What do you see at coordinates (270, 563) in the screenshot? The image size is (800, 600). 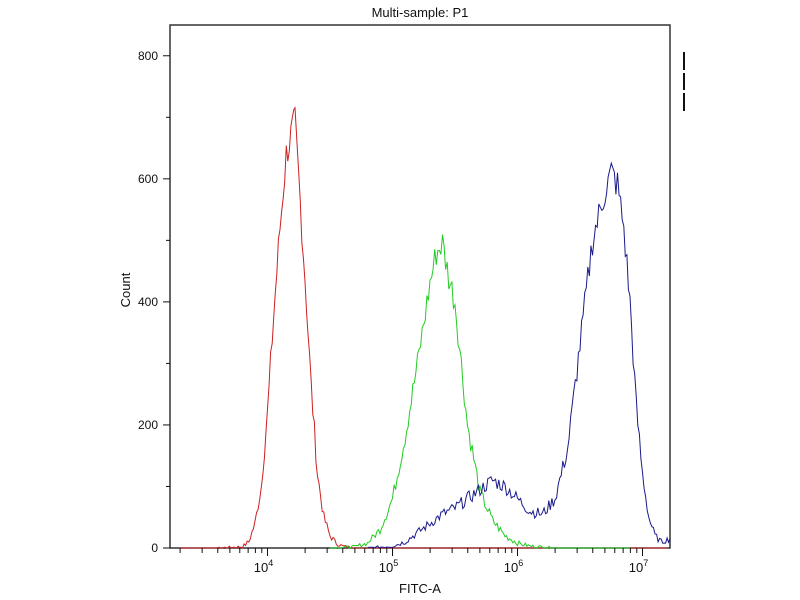 I see `x-tick-exponent: 4` at bounding box center [270, 563].